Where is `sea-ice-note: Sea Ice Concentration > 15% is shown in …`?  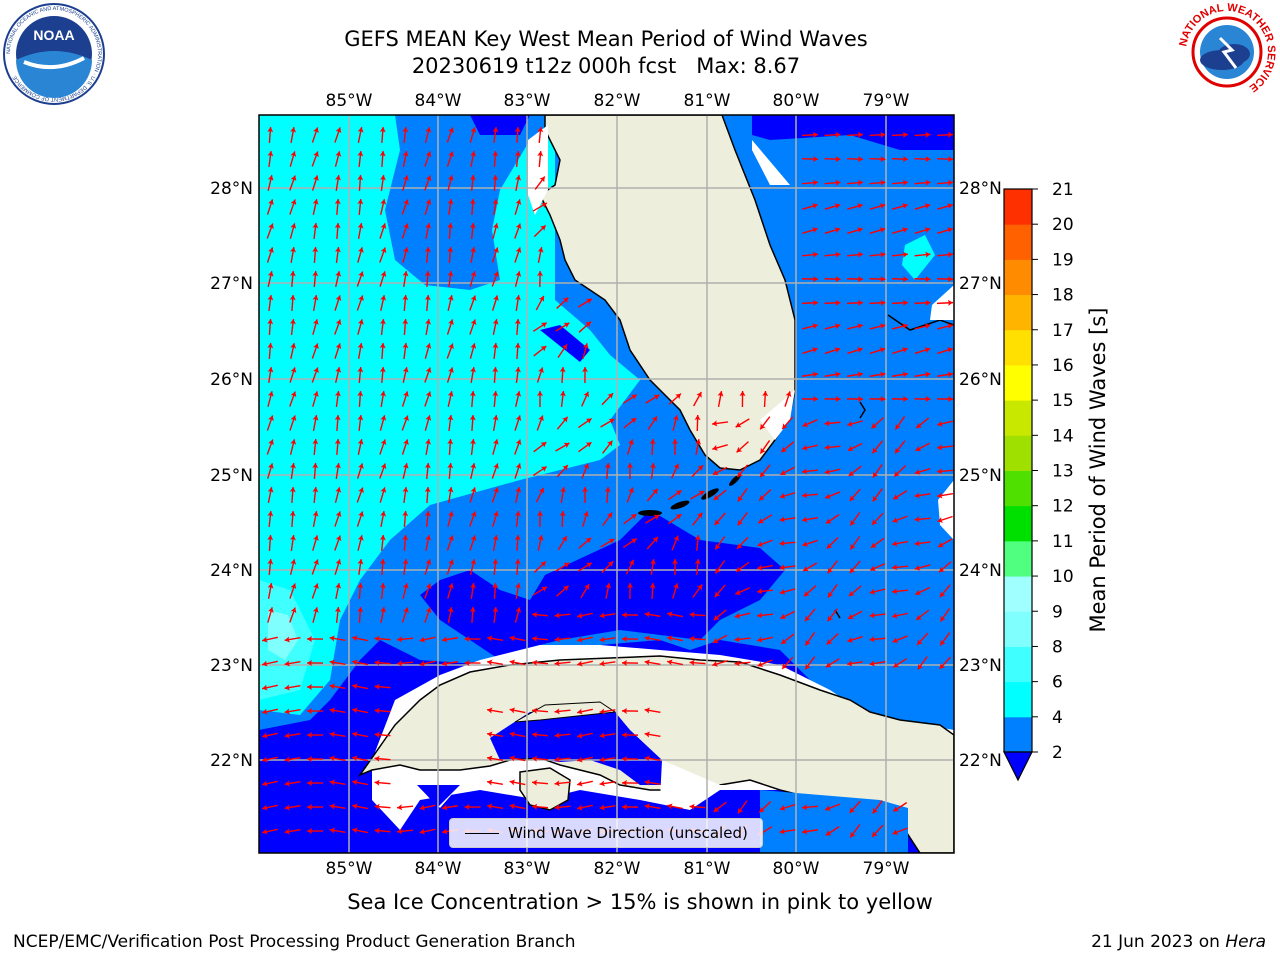
sea-ice-note: Sea Ice Concentration > 15% is shown in … is located at coordinates (640, 902).